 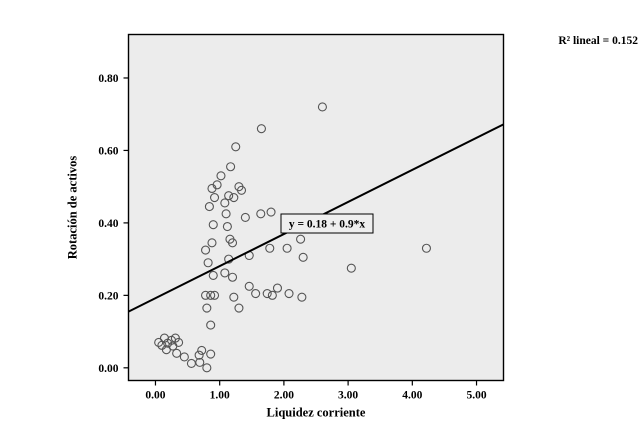 I want to click on y-axis-tick-label: 0.80, so click(x=108, y=79).